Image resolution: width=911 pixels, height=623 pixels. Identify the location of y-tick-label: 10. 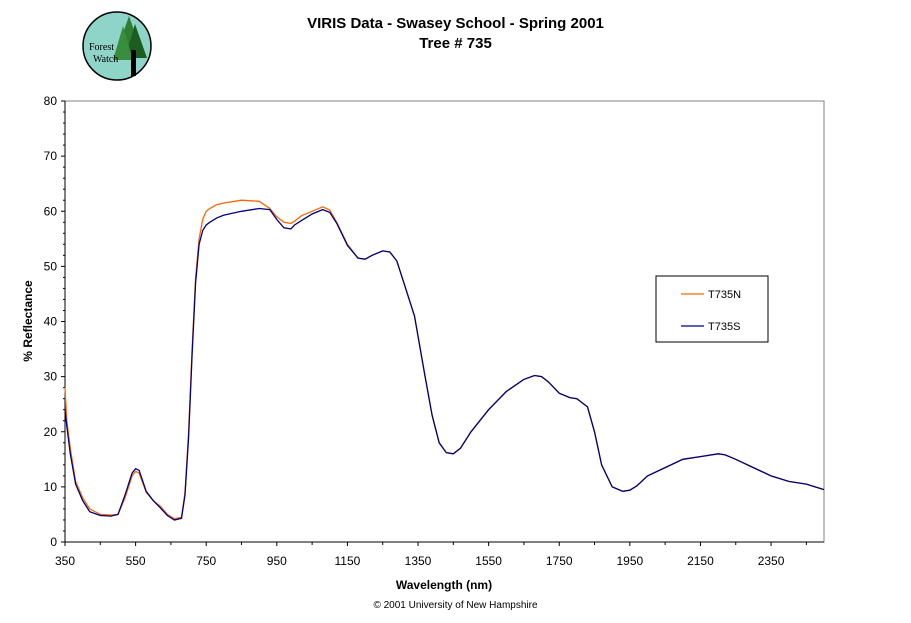
(51, 487).